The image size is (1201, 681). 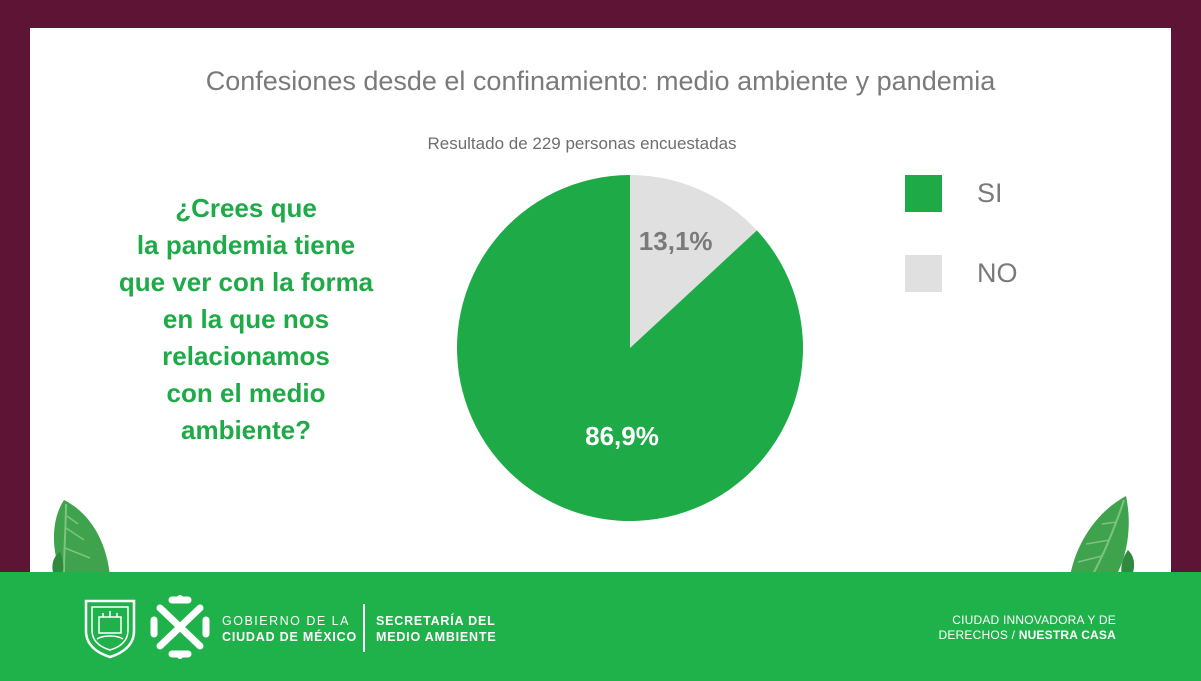 What do you see at coordinates (436, 621) in the screenshot?
I see `sec-line-1: SECRETARÍA DEL` at bounding box center [436, 621].